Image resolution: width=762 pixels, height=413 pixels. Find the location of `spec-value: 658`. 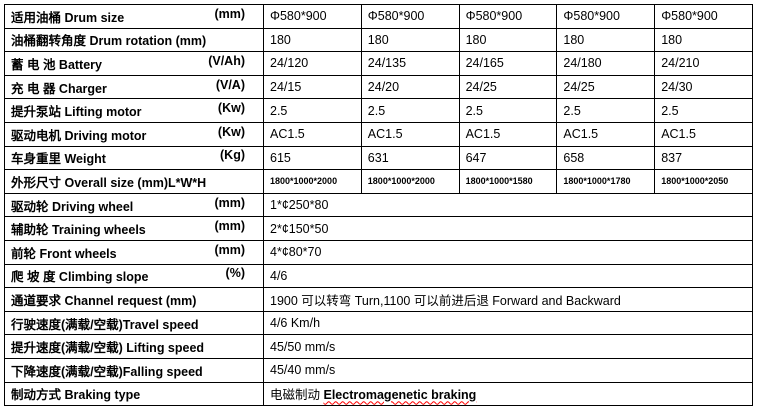

spec-value: 658 is located at coordinates (606, 158).